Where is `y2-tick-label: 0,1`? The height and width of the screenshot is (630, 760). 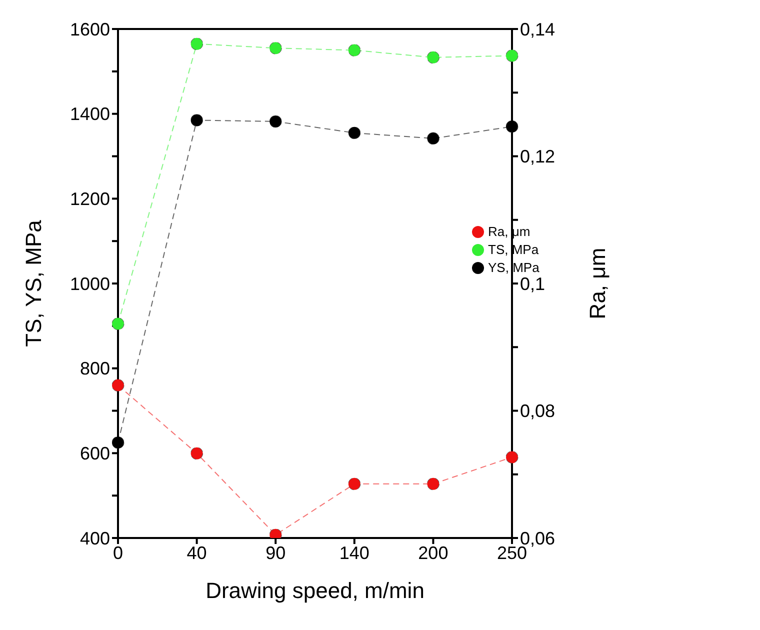 y2-tick-label: 0,1 is located at coordinates (533, 284).